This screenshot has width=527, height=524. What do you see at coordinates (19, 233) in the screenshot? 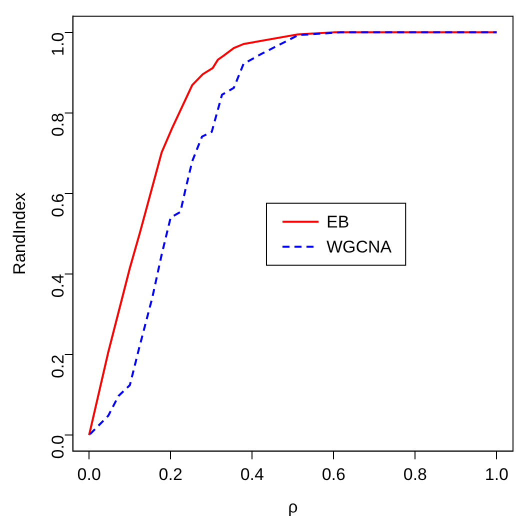
I see `y-axis-title: RandIndex` at bounding box center [19, 233].